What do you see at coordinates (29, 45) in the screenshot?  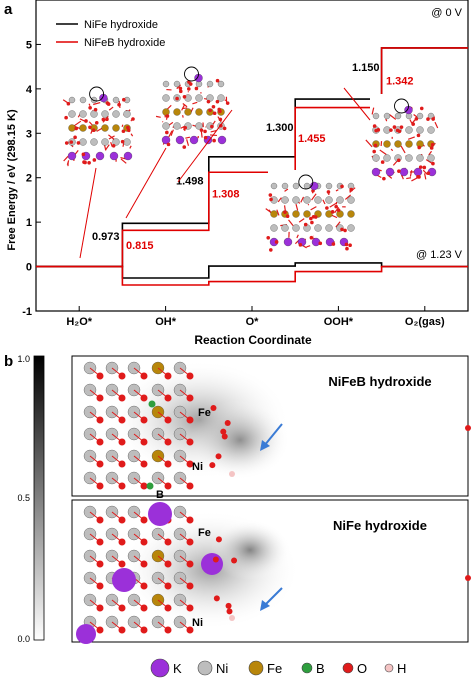 I see `y-tick-label: 5` at bounding box center [29, 45].